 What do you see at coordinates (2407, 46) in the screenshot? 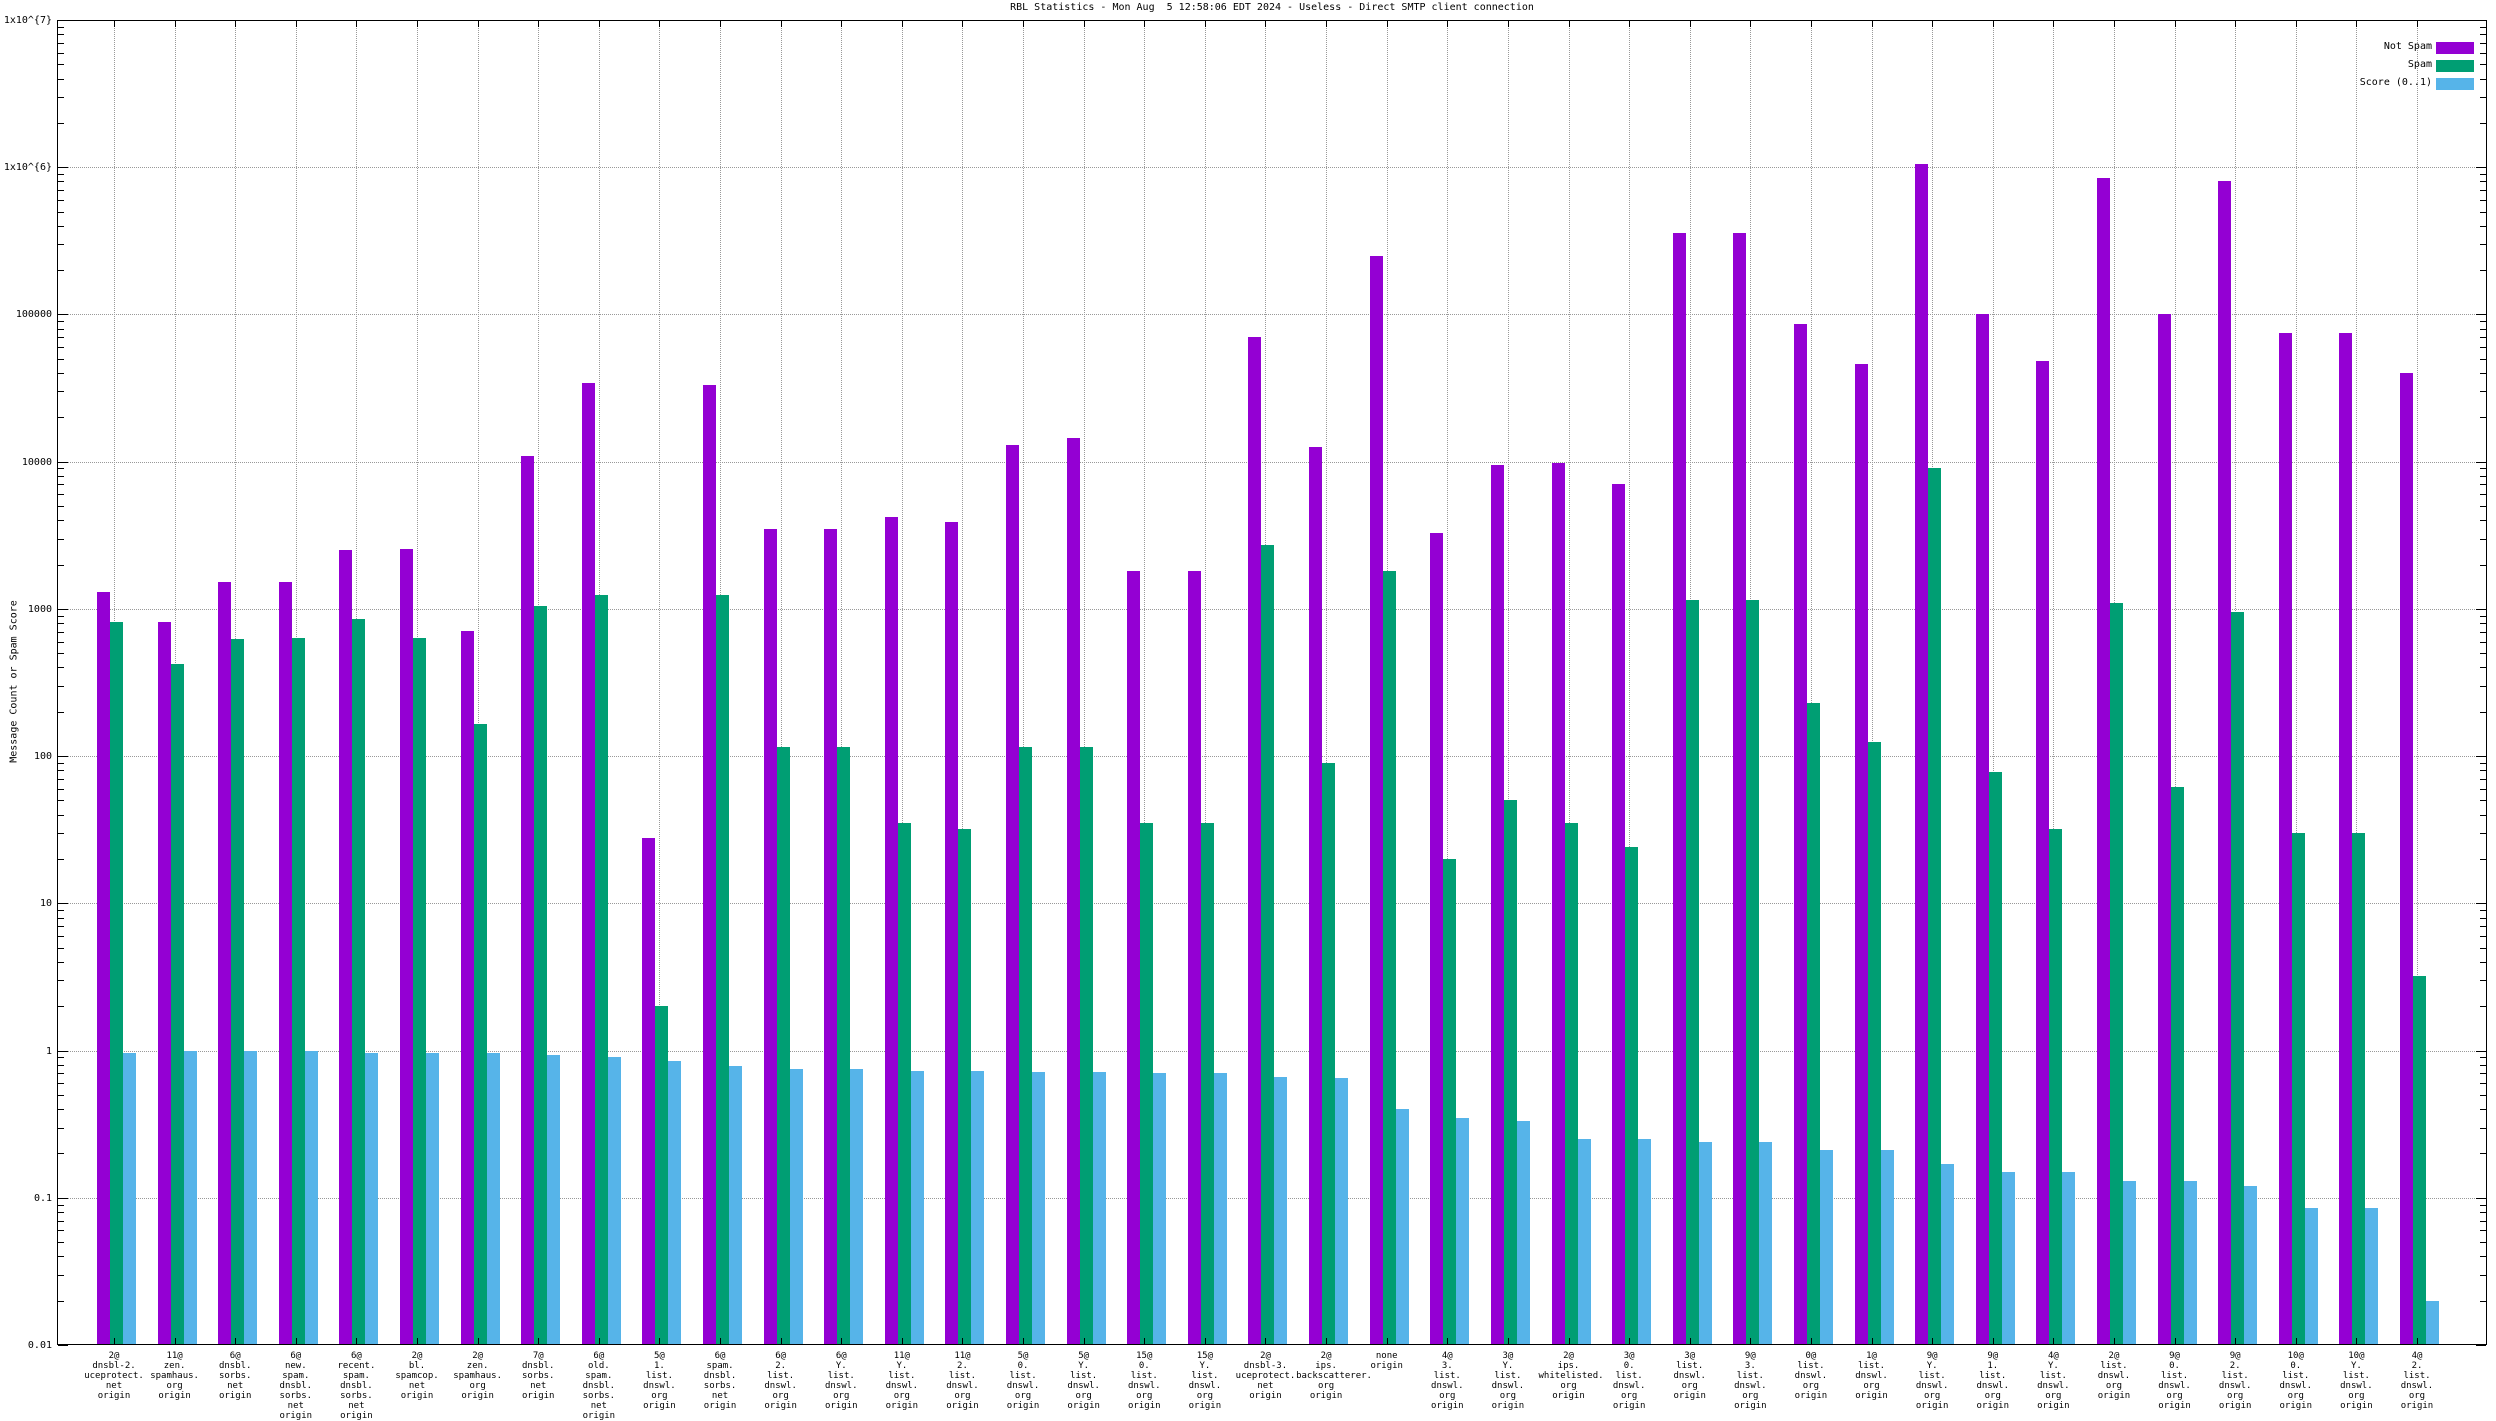
I see `legend-label: Not Spam` at bounding box center [2407, 46].